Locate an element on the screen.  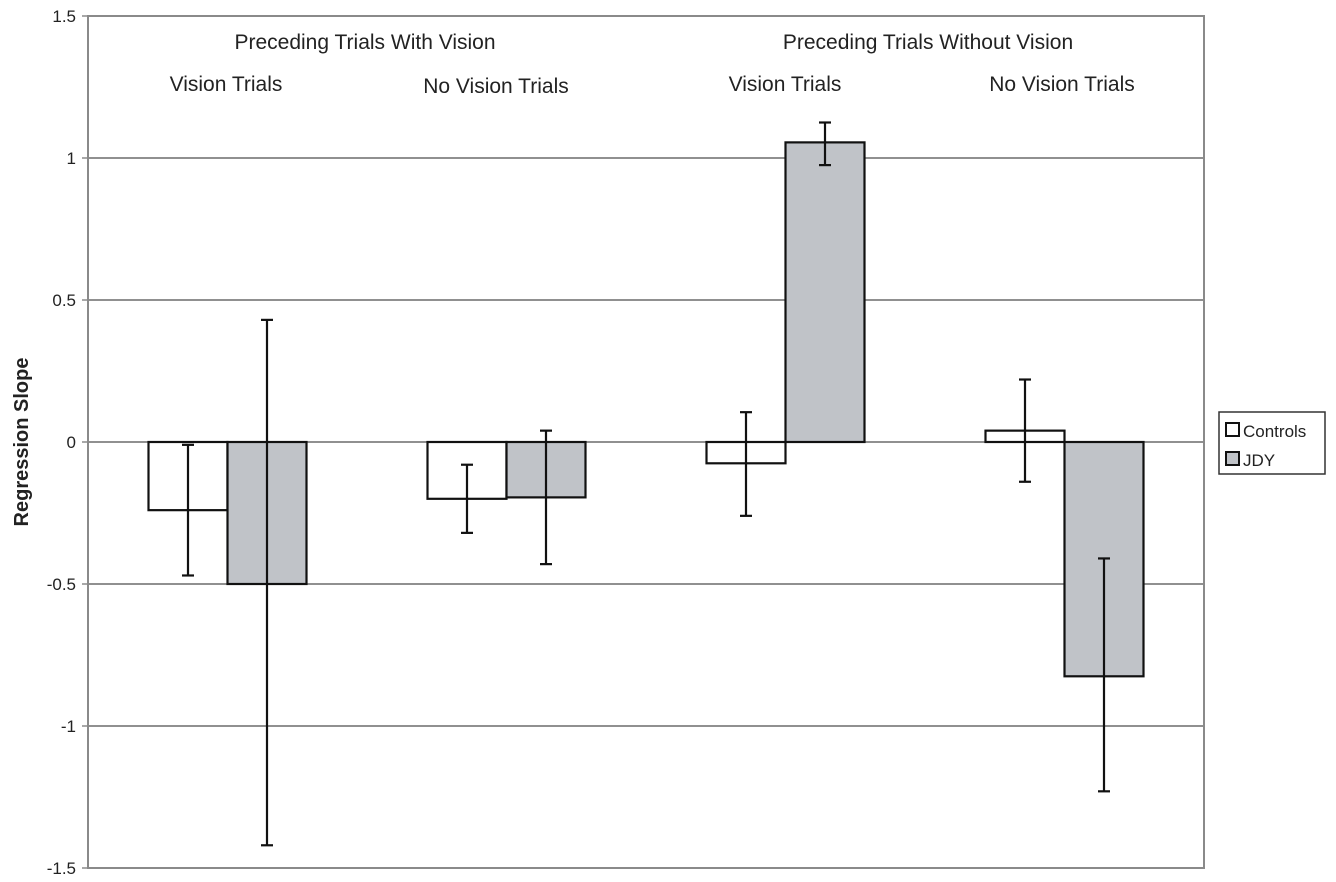
legend-label-controls: Controls is located at coordinates (1274, 431).